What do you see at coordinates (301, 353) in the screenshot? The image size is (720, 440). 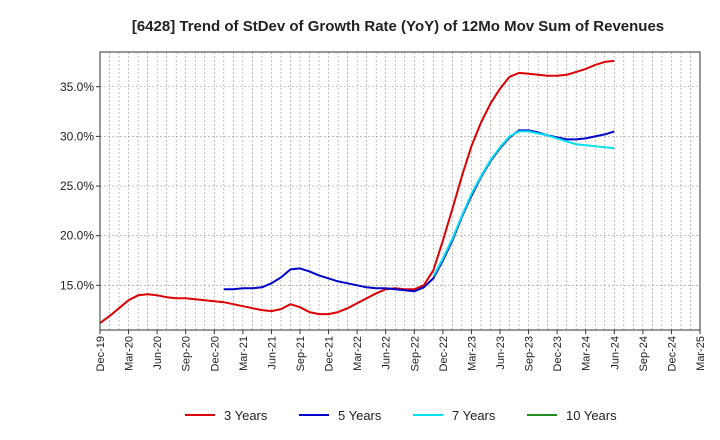 I see `x-tick-label: Sep-21` at bounding box center [301, 353].